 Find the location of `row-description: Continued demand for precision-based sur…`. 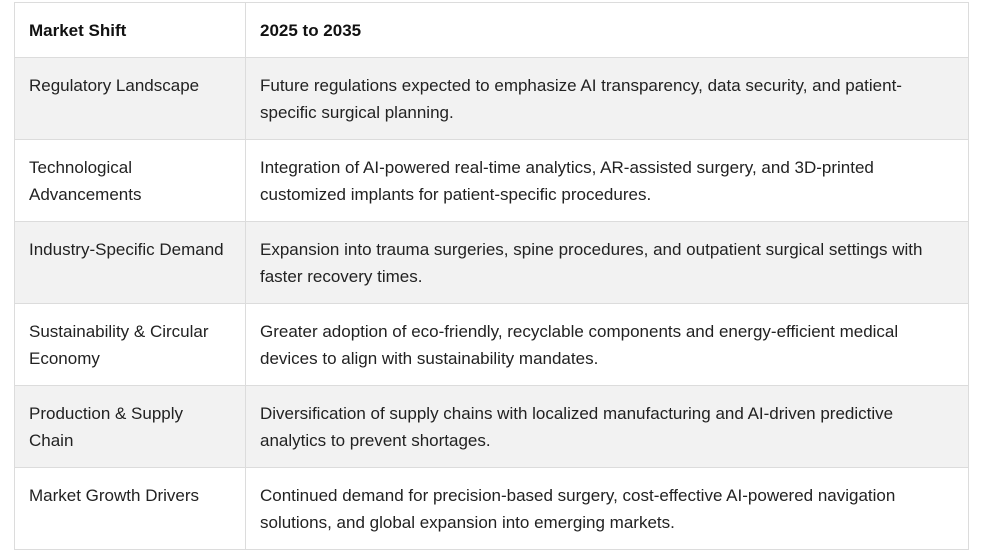

row-description: Continued demand for precision-based sur… is located at coordinates (607, 508).